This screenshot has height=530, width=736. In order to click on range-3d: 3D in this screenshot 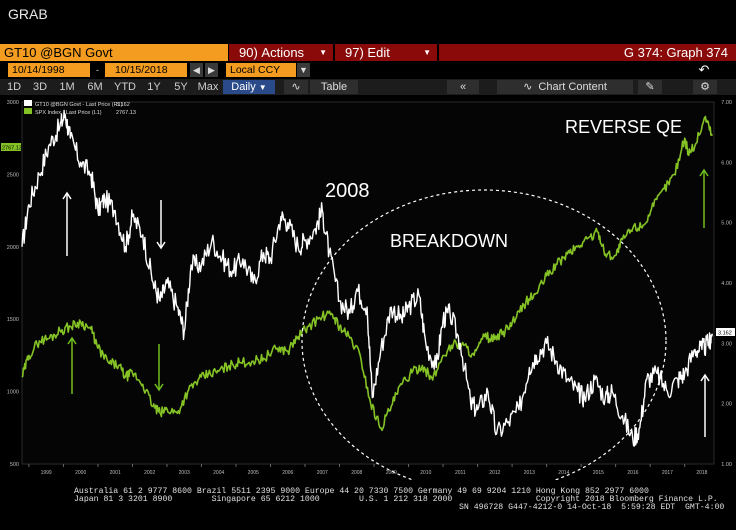, I will do `click(40, 87)`.